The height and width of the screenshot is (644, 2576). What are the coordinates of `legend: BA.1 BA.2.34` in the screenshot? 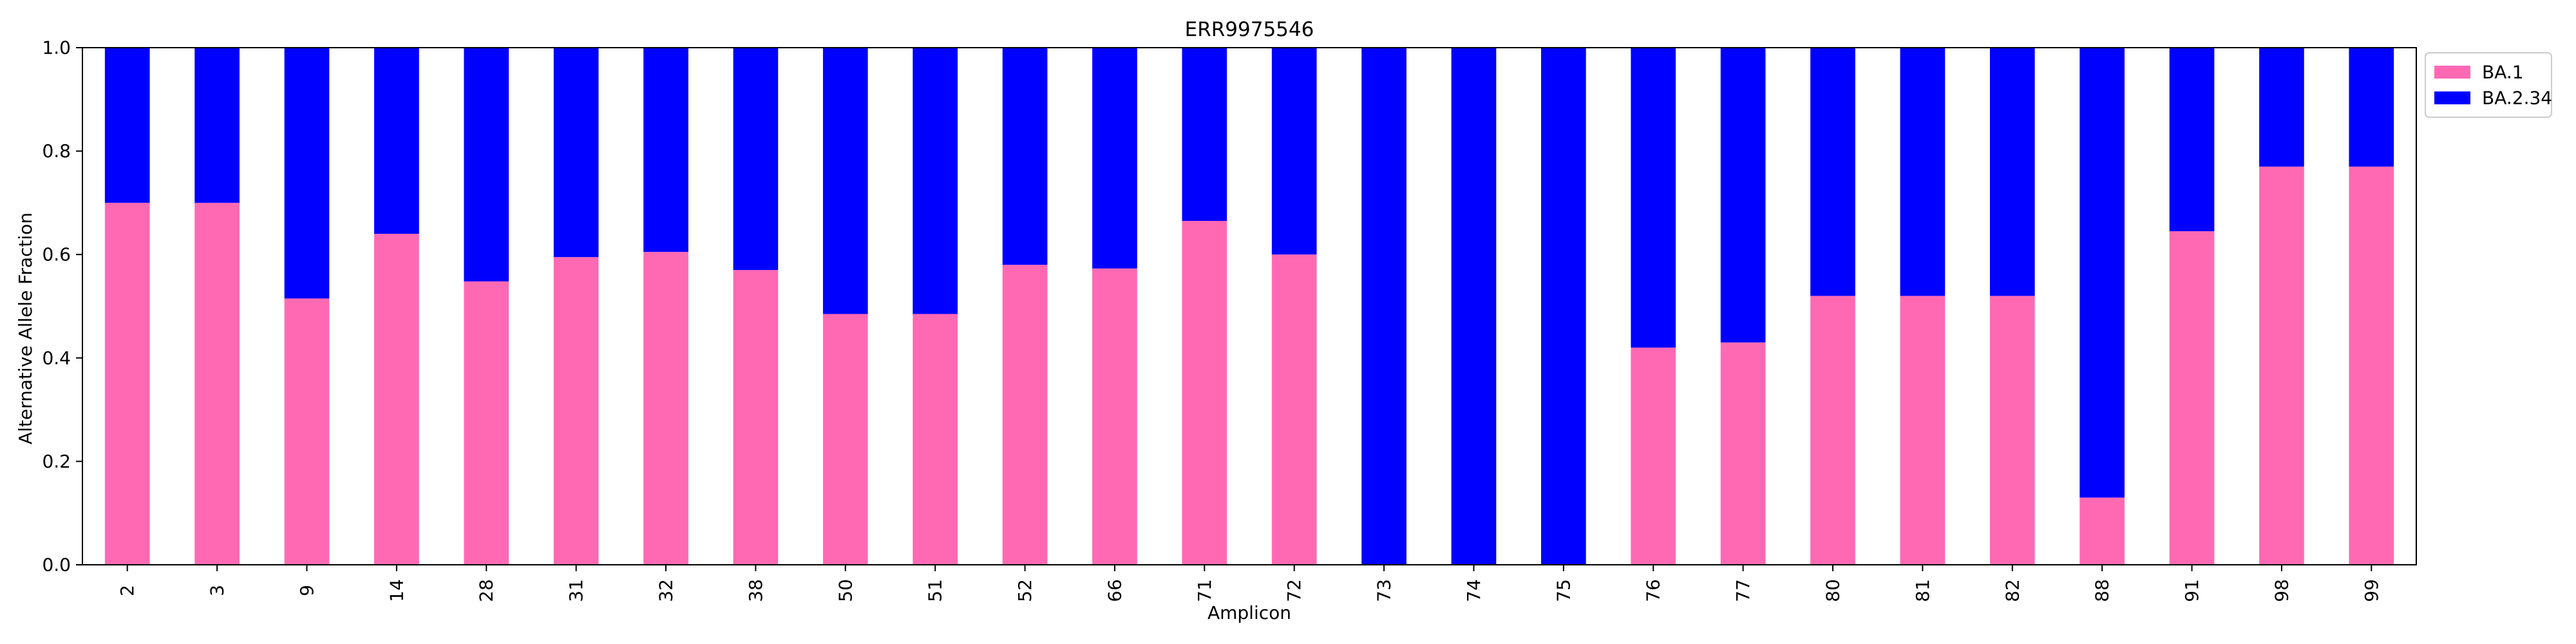 It's located at (2489, 85).